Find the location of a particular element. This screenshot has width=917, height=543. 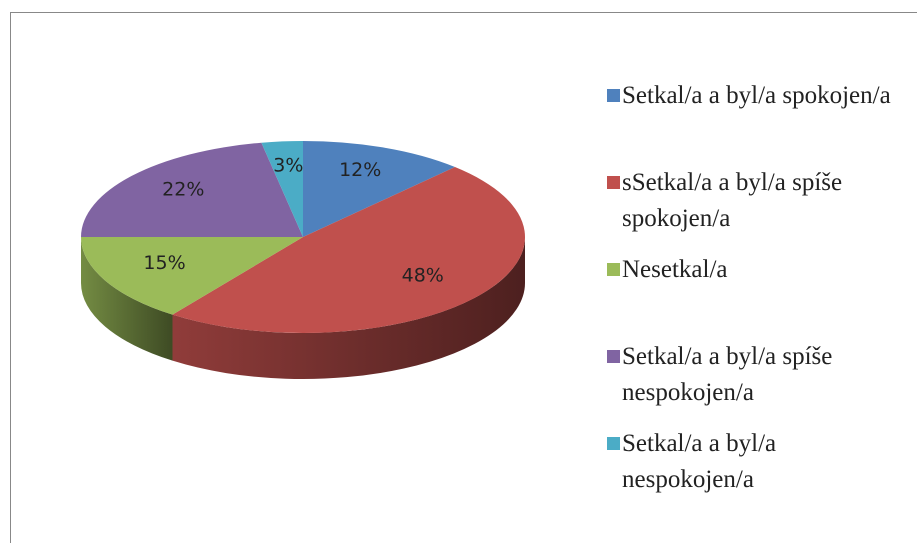

legend-item: Setkal/a a byl/a nespokojen/a is located at coordinates (757, 462).